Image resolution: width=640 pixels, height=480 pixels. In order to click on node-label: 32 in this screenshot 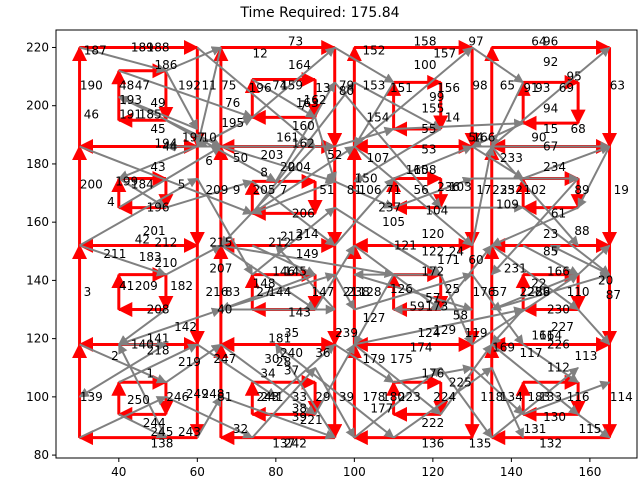, I will do `click(240, 429)`.